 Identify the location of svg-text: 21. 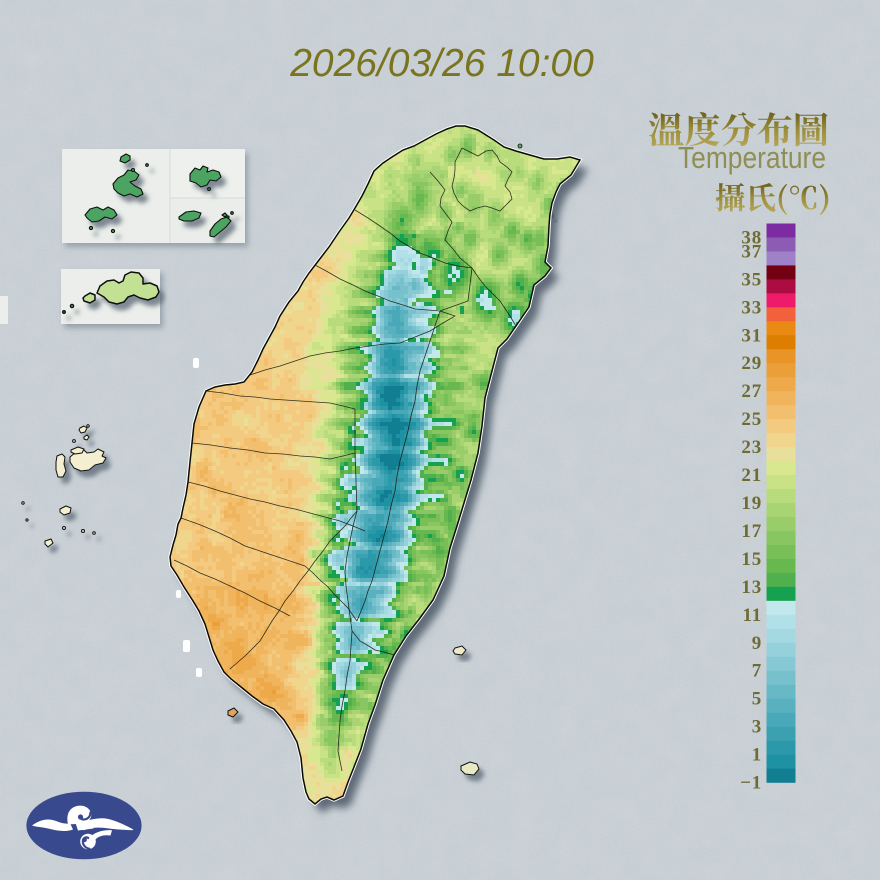
(751, 475).